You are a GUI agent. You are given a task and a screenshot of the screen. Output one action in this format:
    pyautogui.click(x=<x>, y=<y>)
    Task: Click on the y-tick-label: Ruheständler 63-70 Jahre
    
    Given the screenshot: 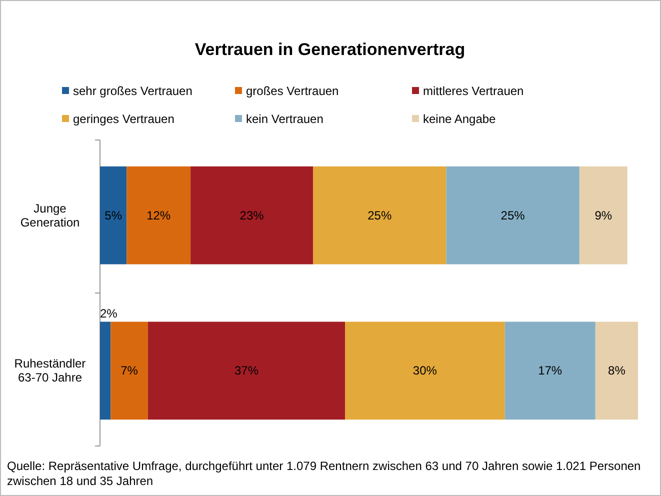 What is the action you would take?
    pyautogui.click(x=50, y=370)
    